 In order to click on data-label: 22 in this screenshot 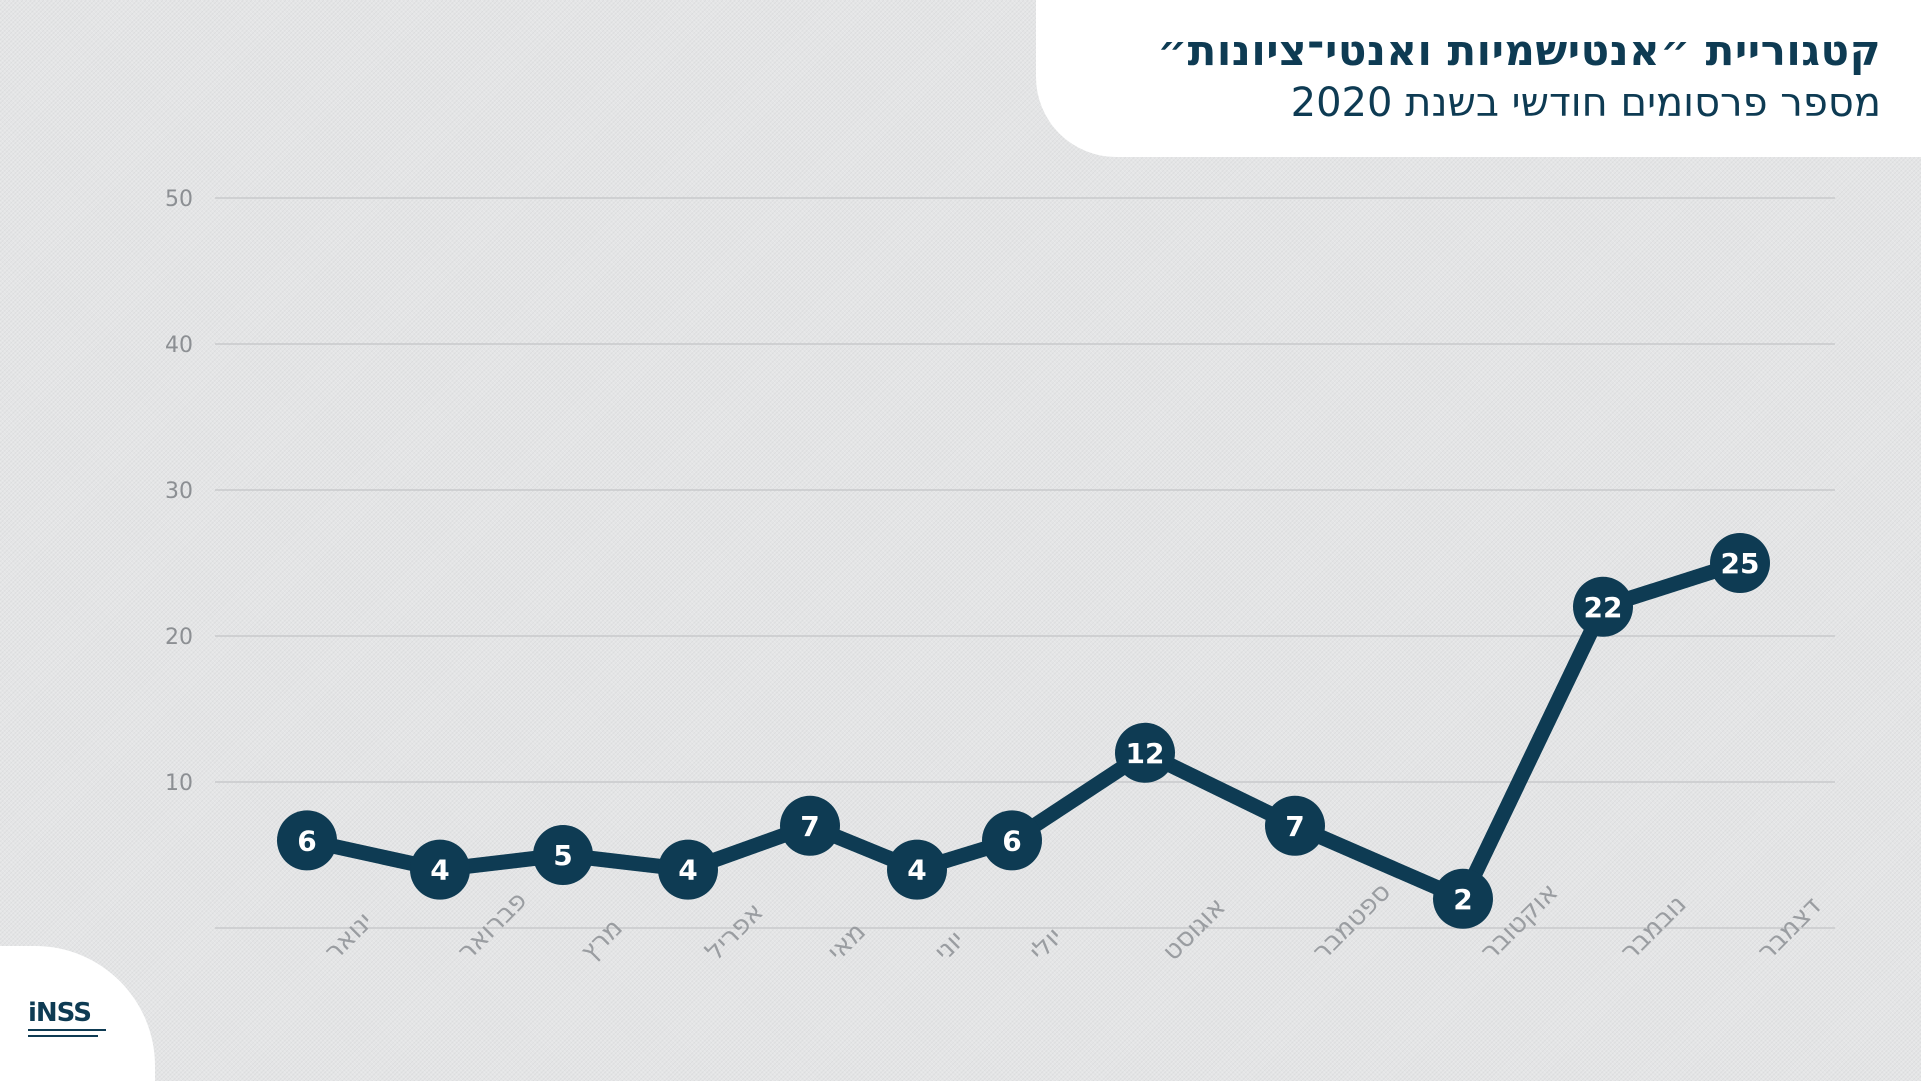, I will do `click(1603, 607)`.